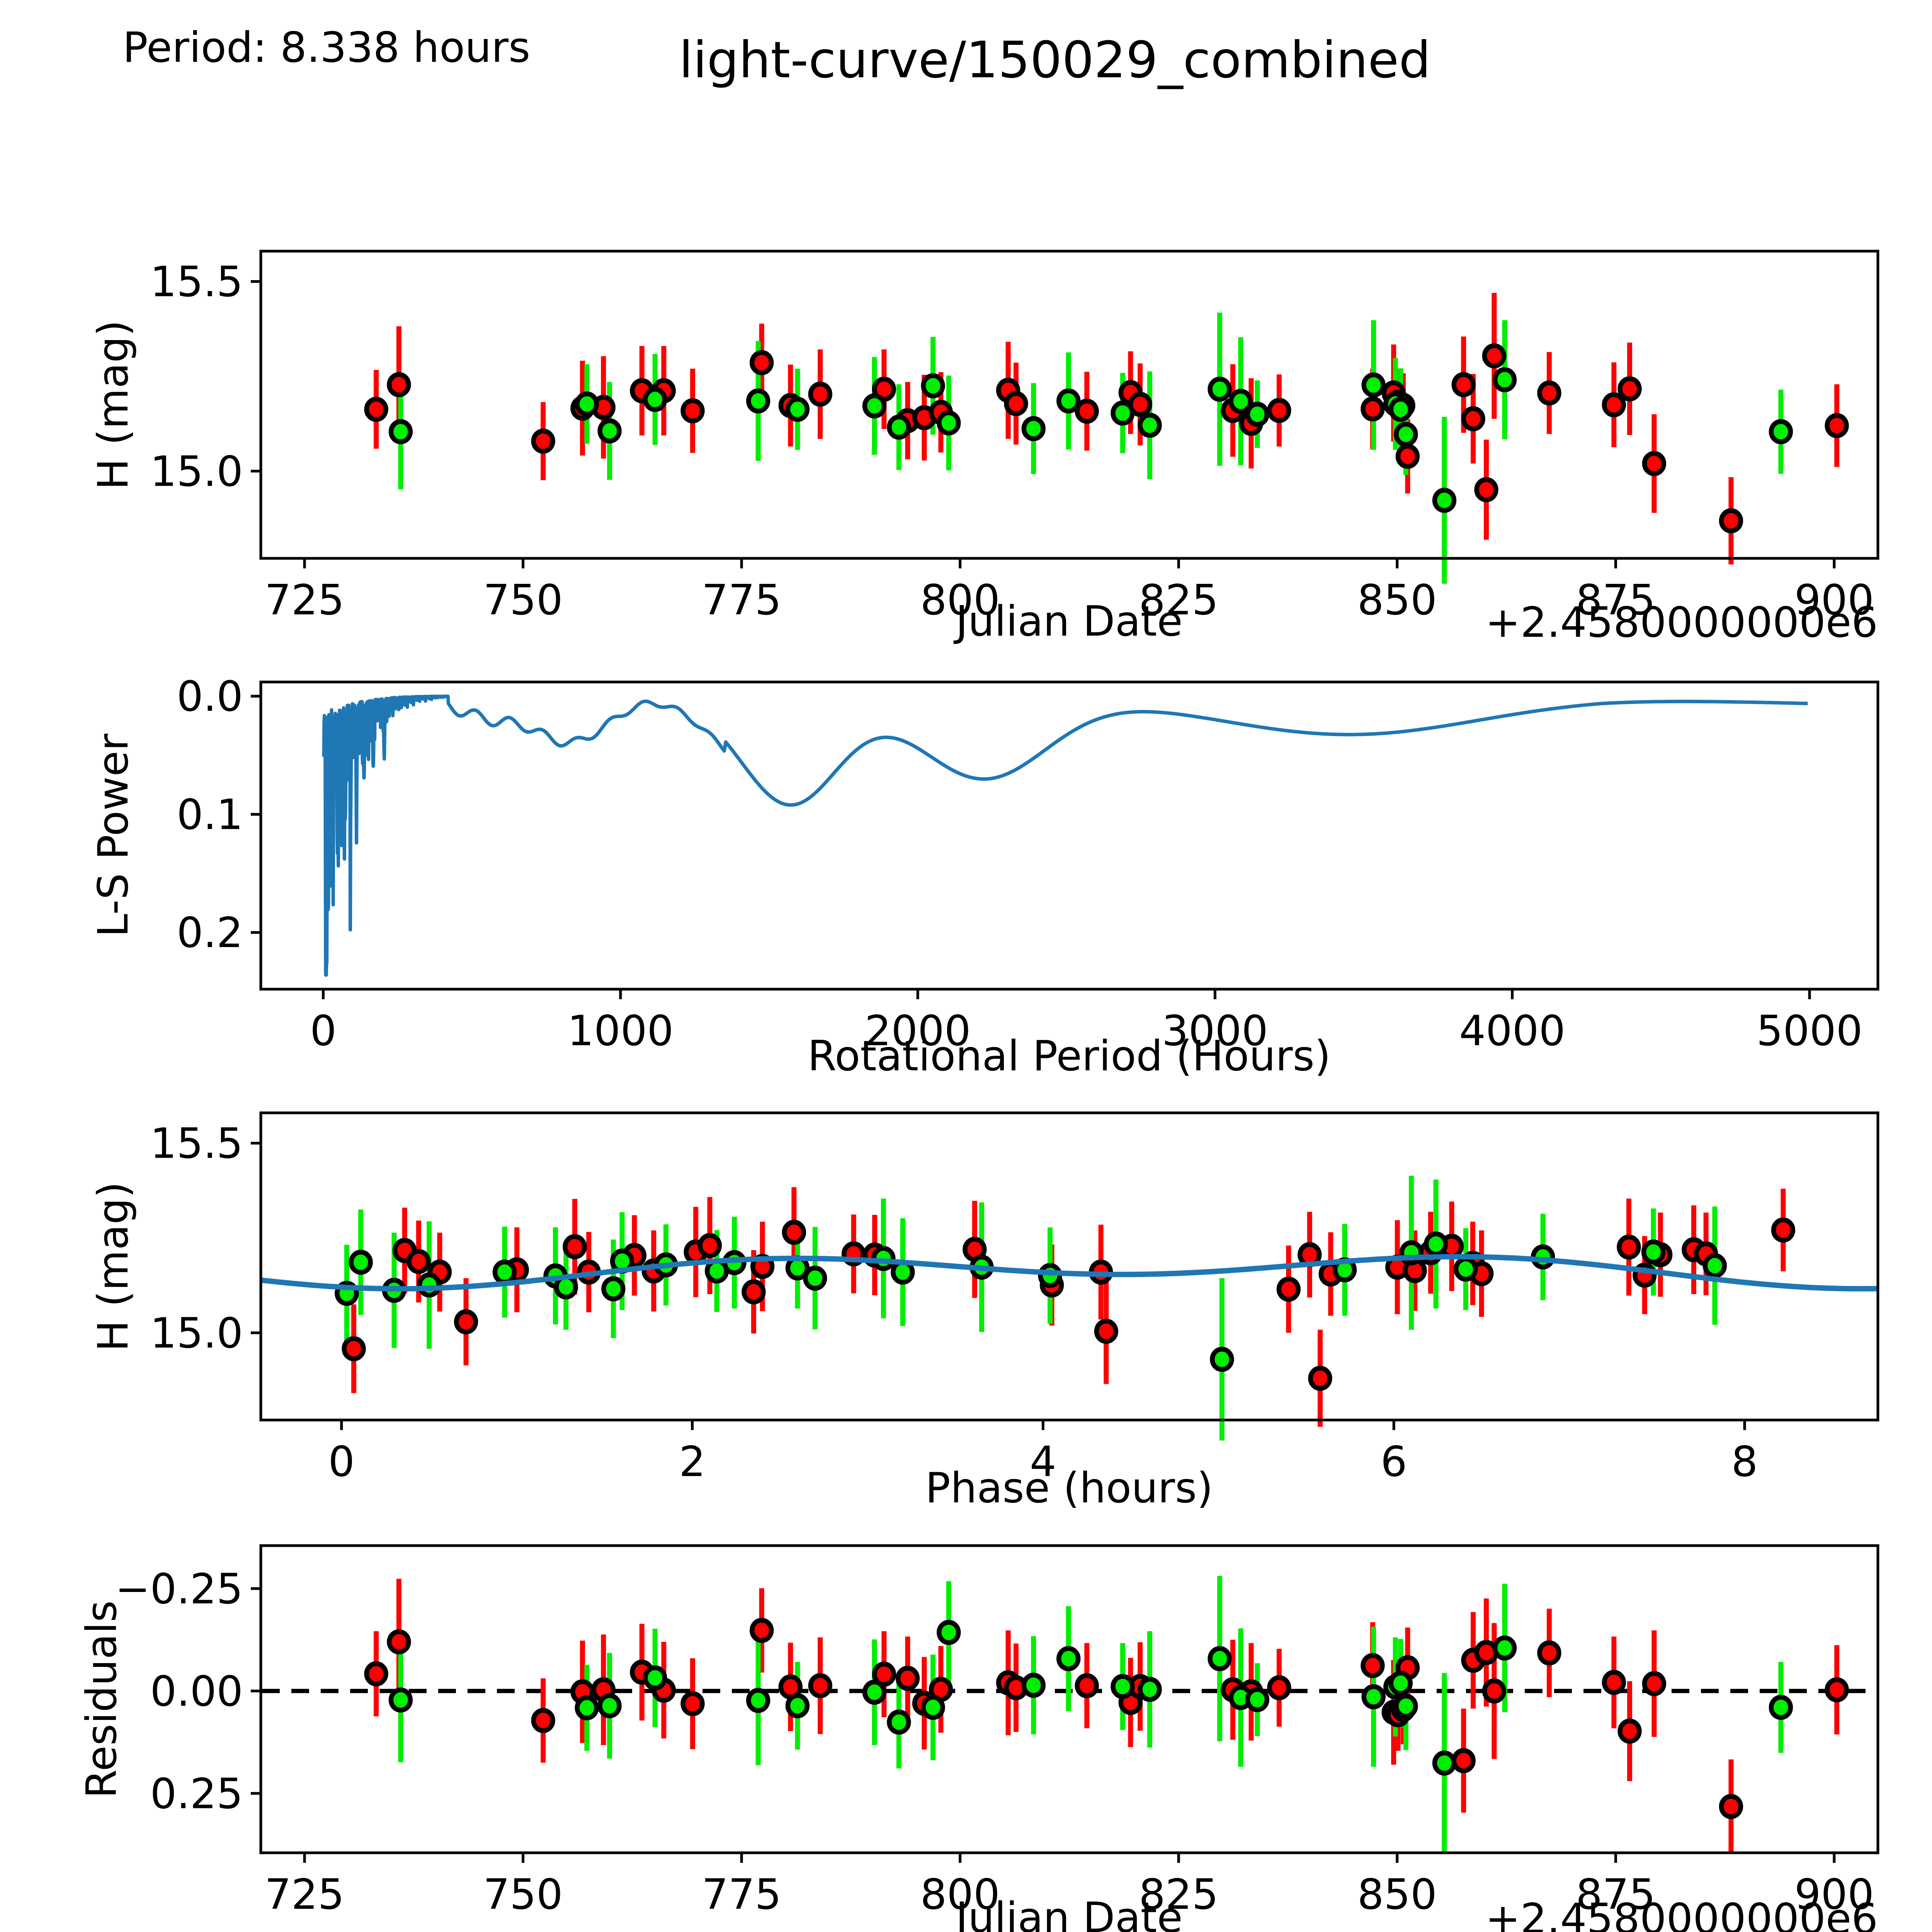 The image size is (1932, 1932). I want to click on y-tick-label: 0.25, so click(197, 1794).